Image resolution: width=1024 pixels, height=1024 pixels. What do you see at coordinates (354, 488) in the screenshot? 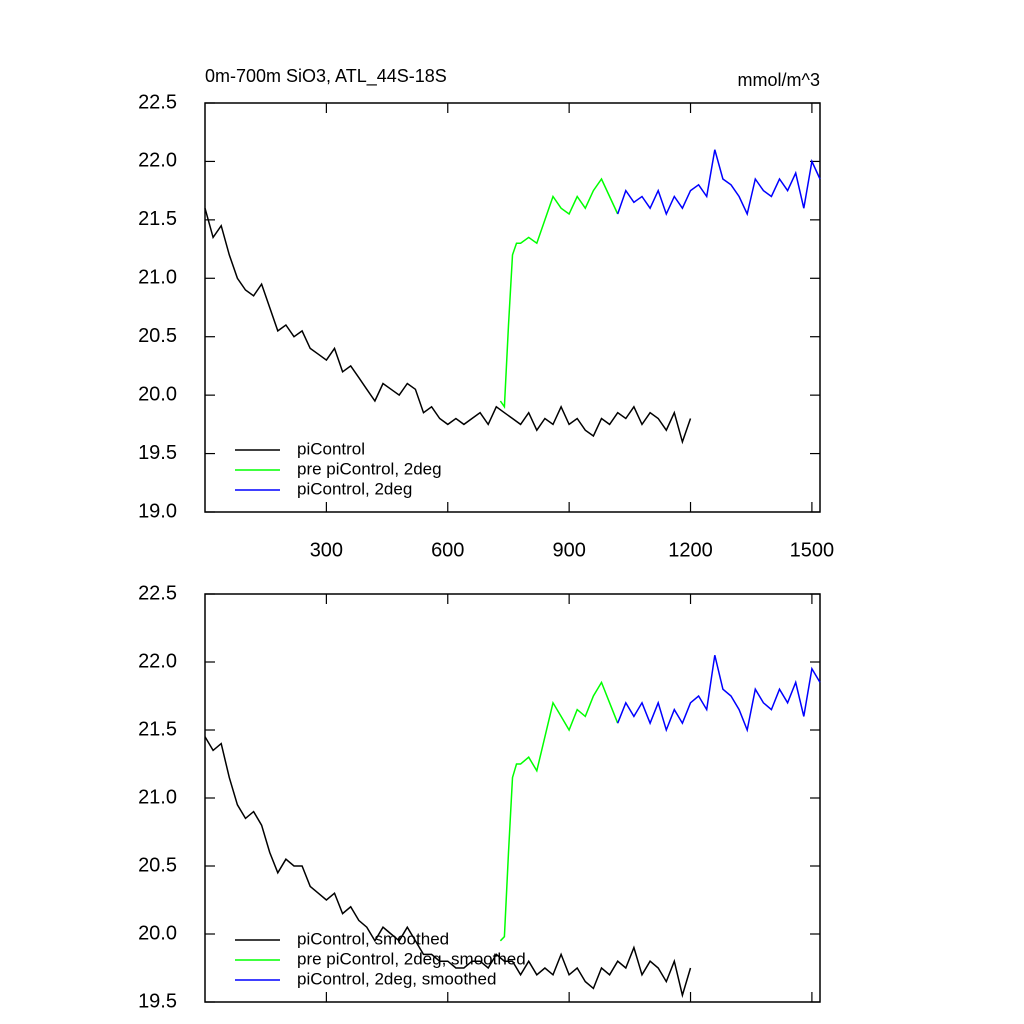
I see `legend-label: piControl, 2deg` at bounding box center [354, 488].